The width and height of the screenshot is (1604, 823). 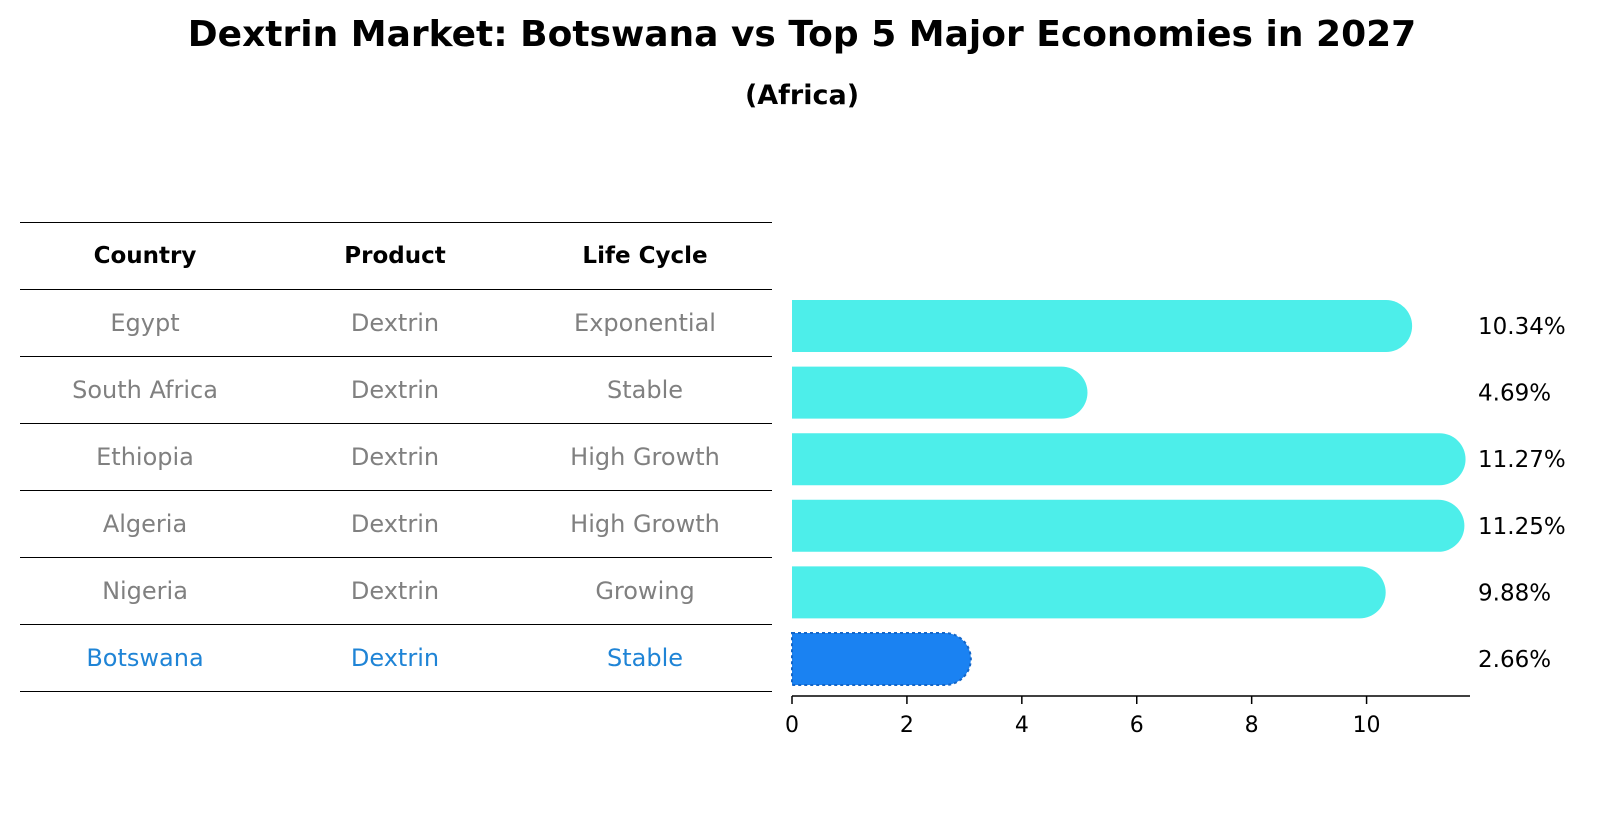 I want to click on table-row: Ethiopia Dextrin High Growth, so click(x=396, y=457).